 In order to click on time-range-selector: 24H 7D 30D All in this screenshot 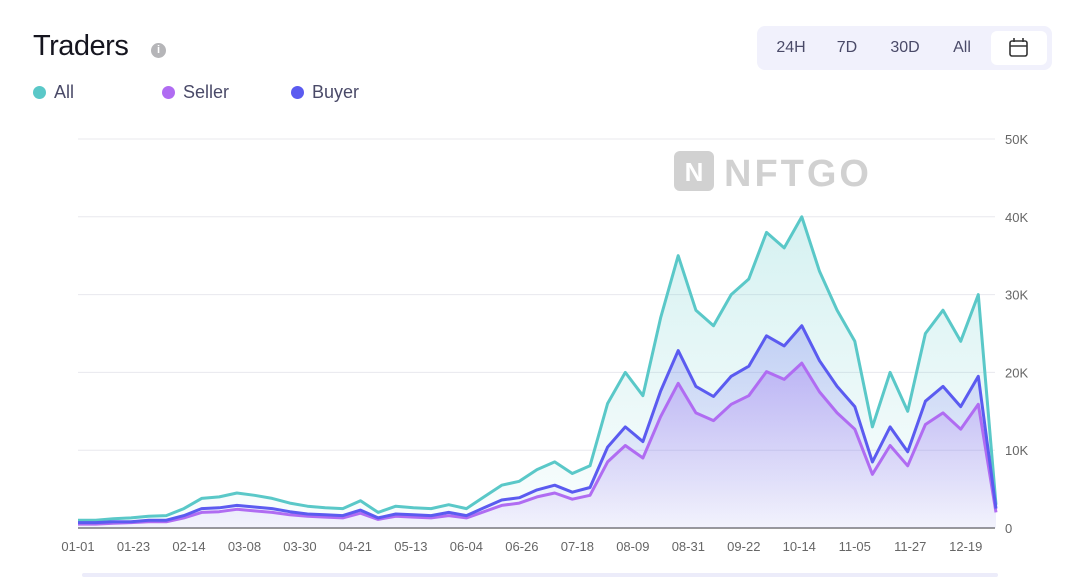, I will do `click(904, 48)`.